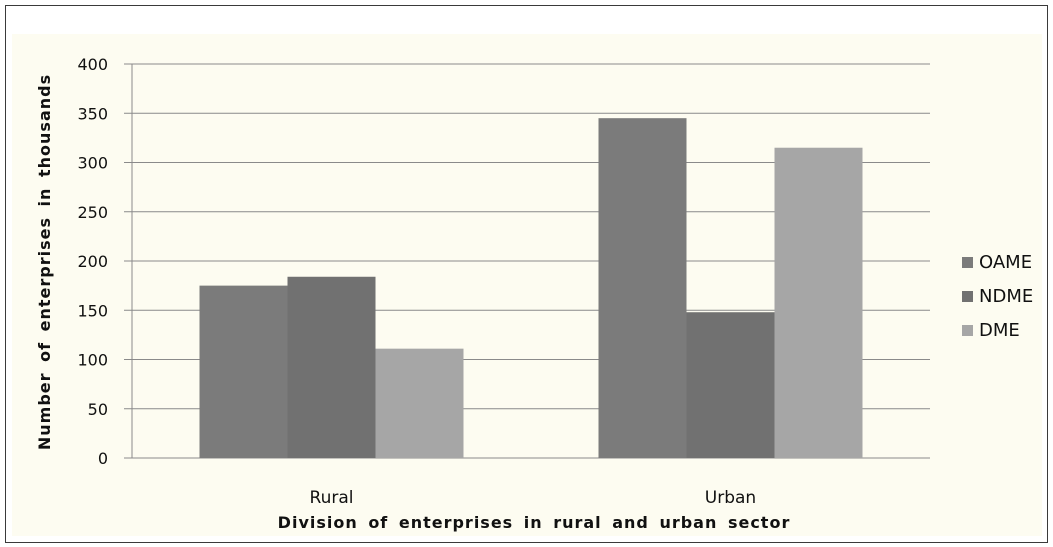 This screenshot has height=547, width=1053. Describe the element at coordinates (331, 367) in the screenshot. I see `bar-ndme-rural` at that location.